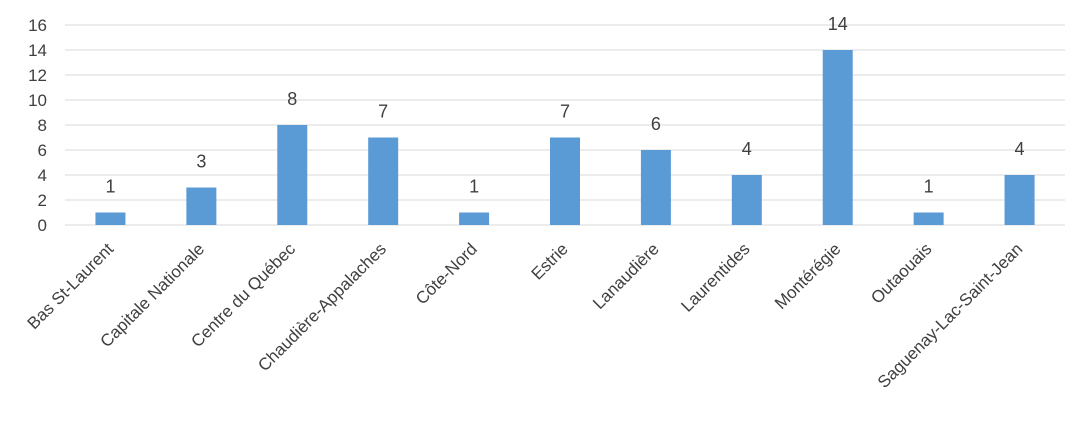  Describe the element at coordinates (808, 276) in the screenshot. I see `category-label: Montérégie` at that location.